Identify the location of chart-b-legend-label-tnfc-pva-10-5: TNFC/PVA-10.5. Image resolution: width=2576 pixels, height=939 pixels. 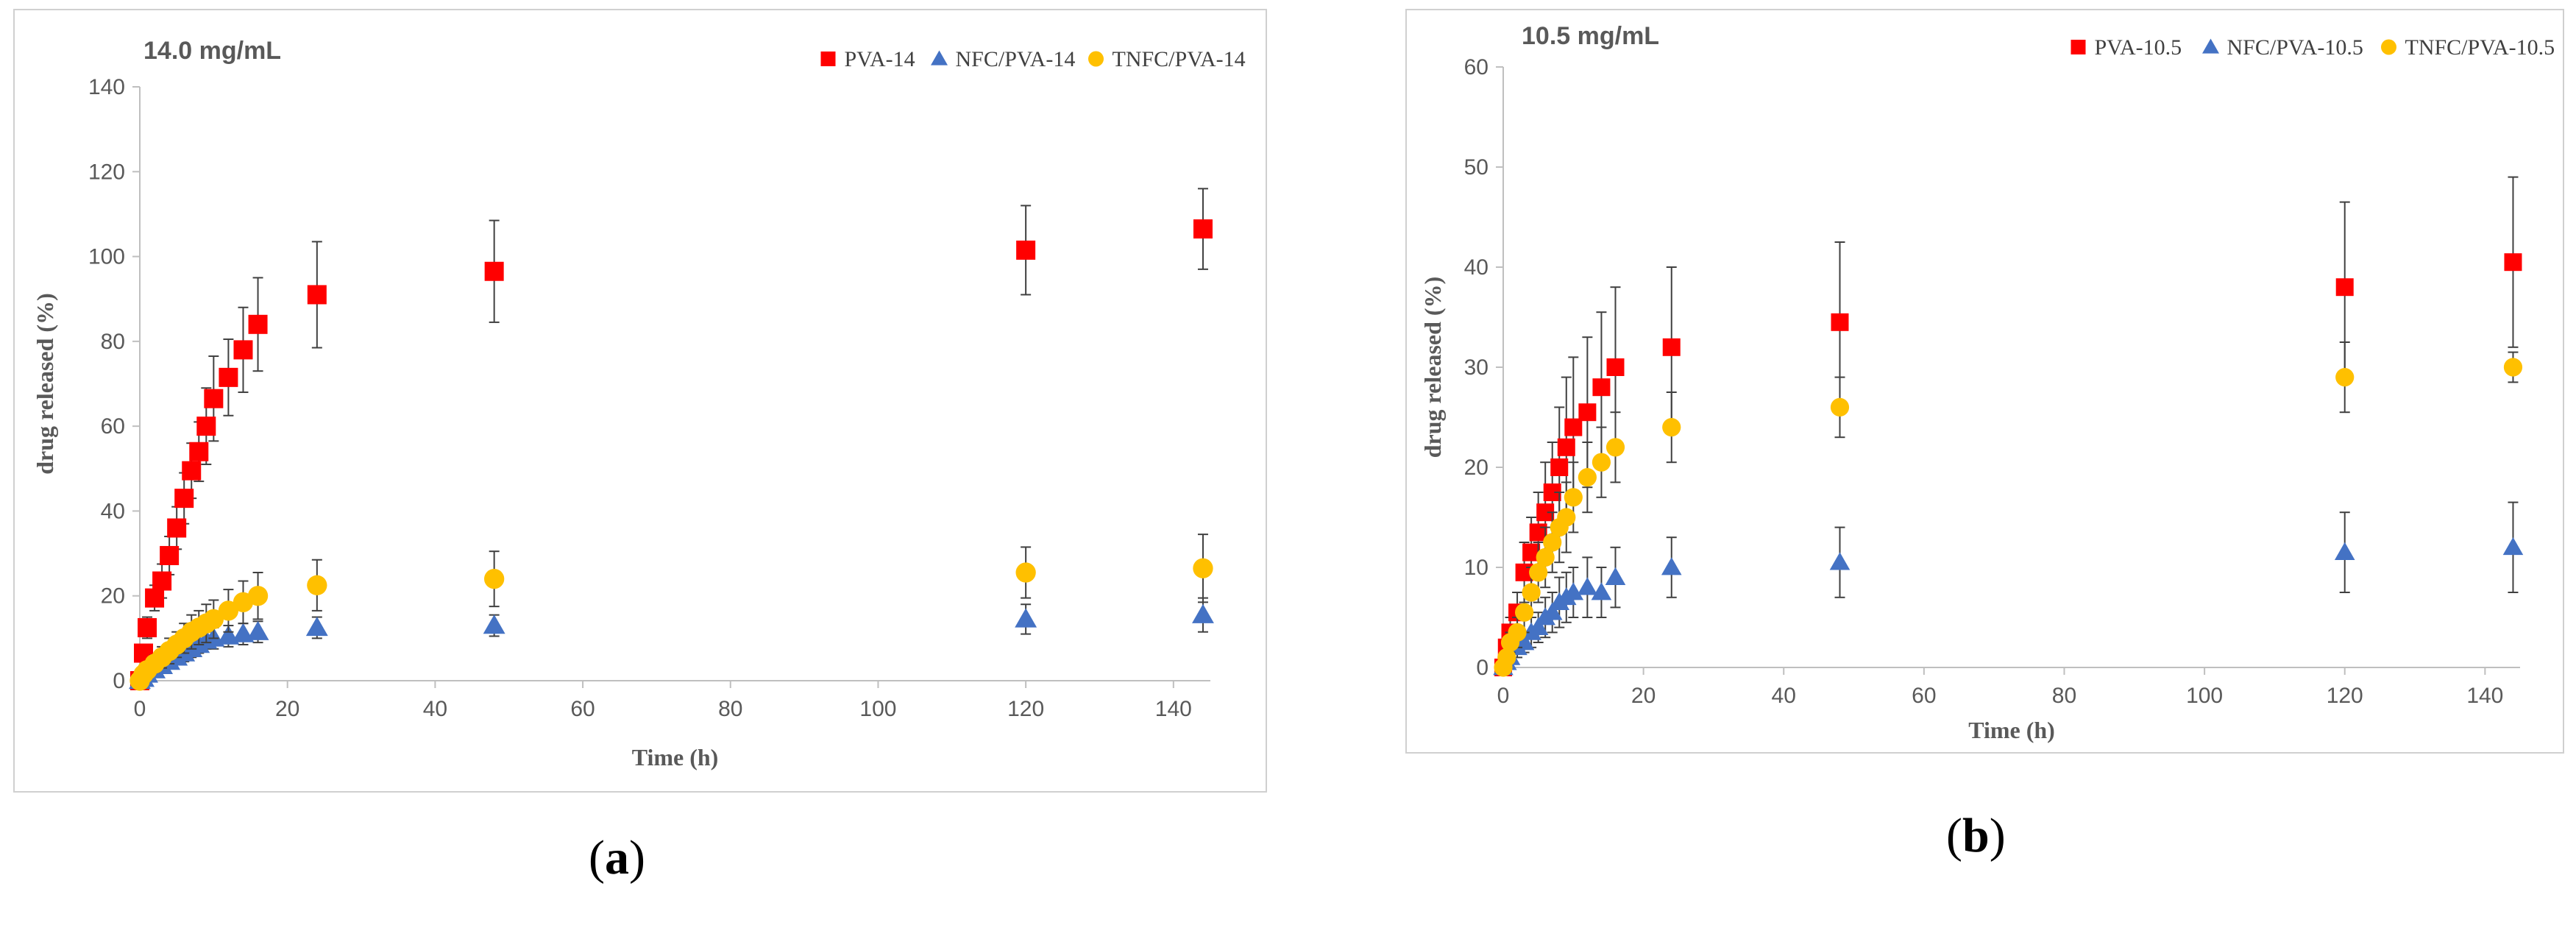
(2480, 47).